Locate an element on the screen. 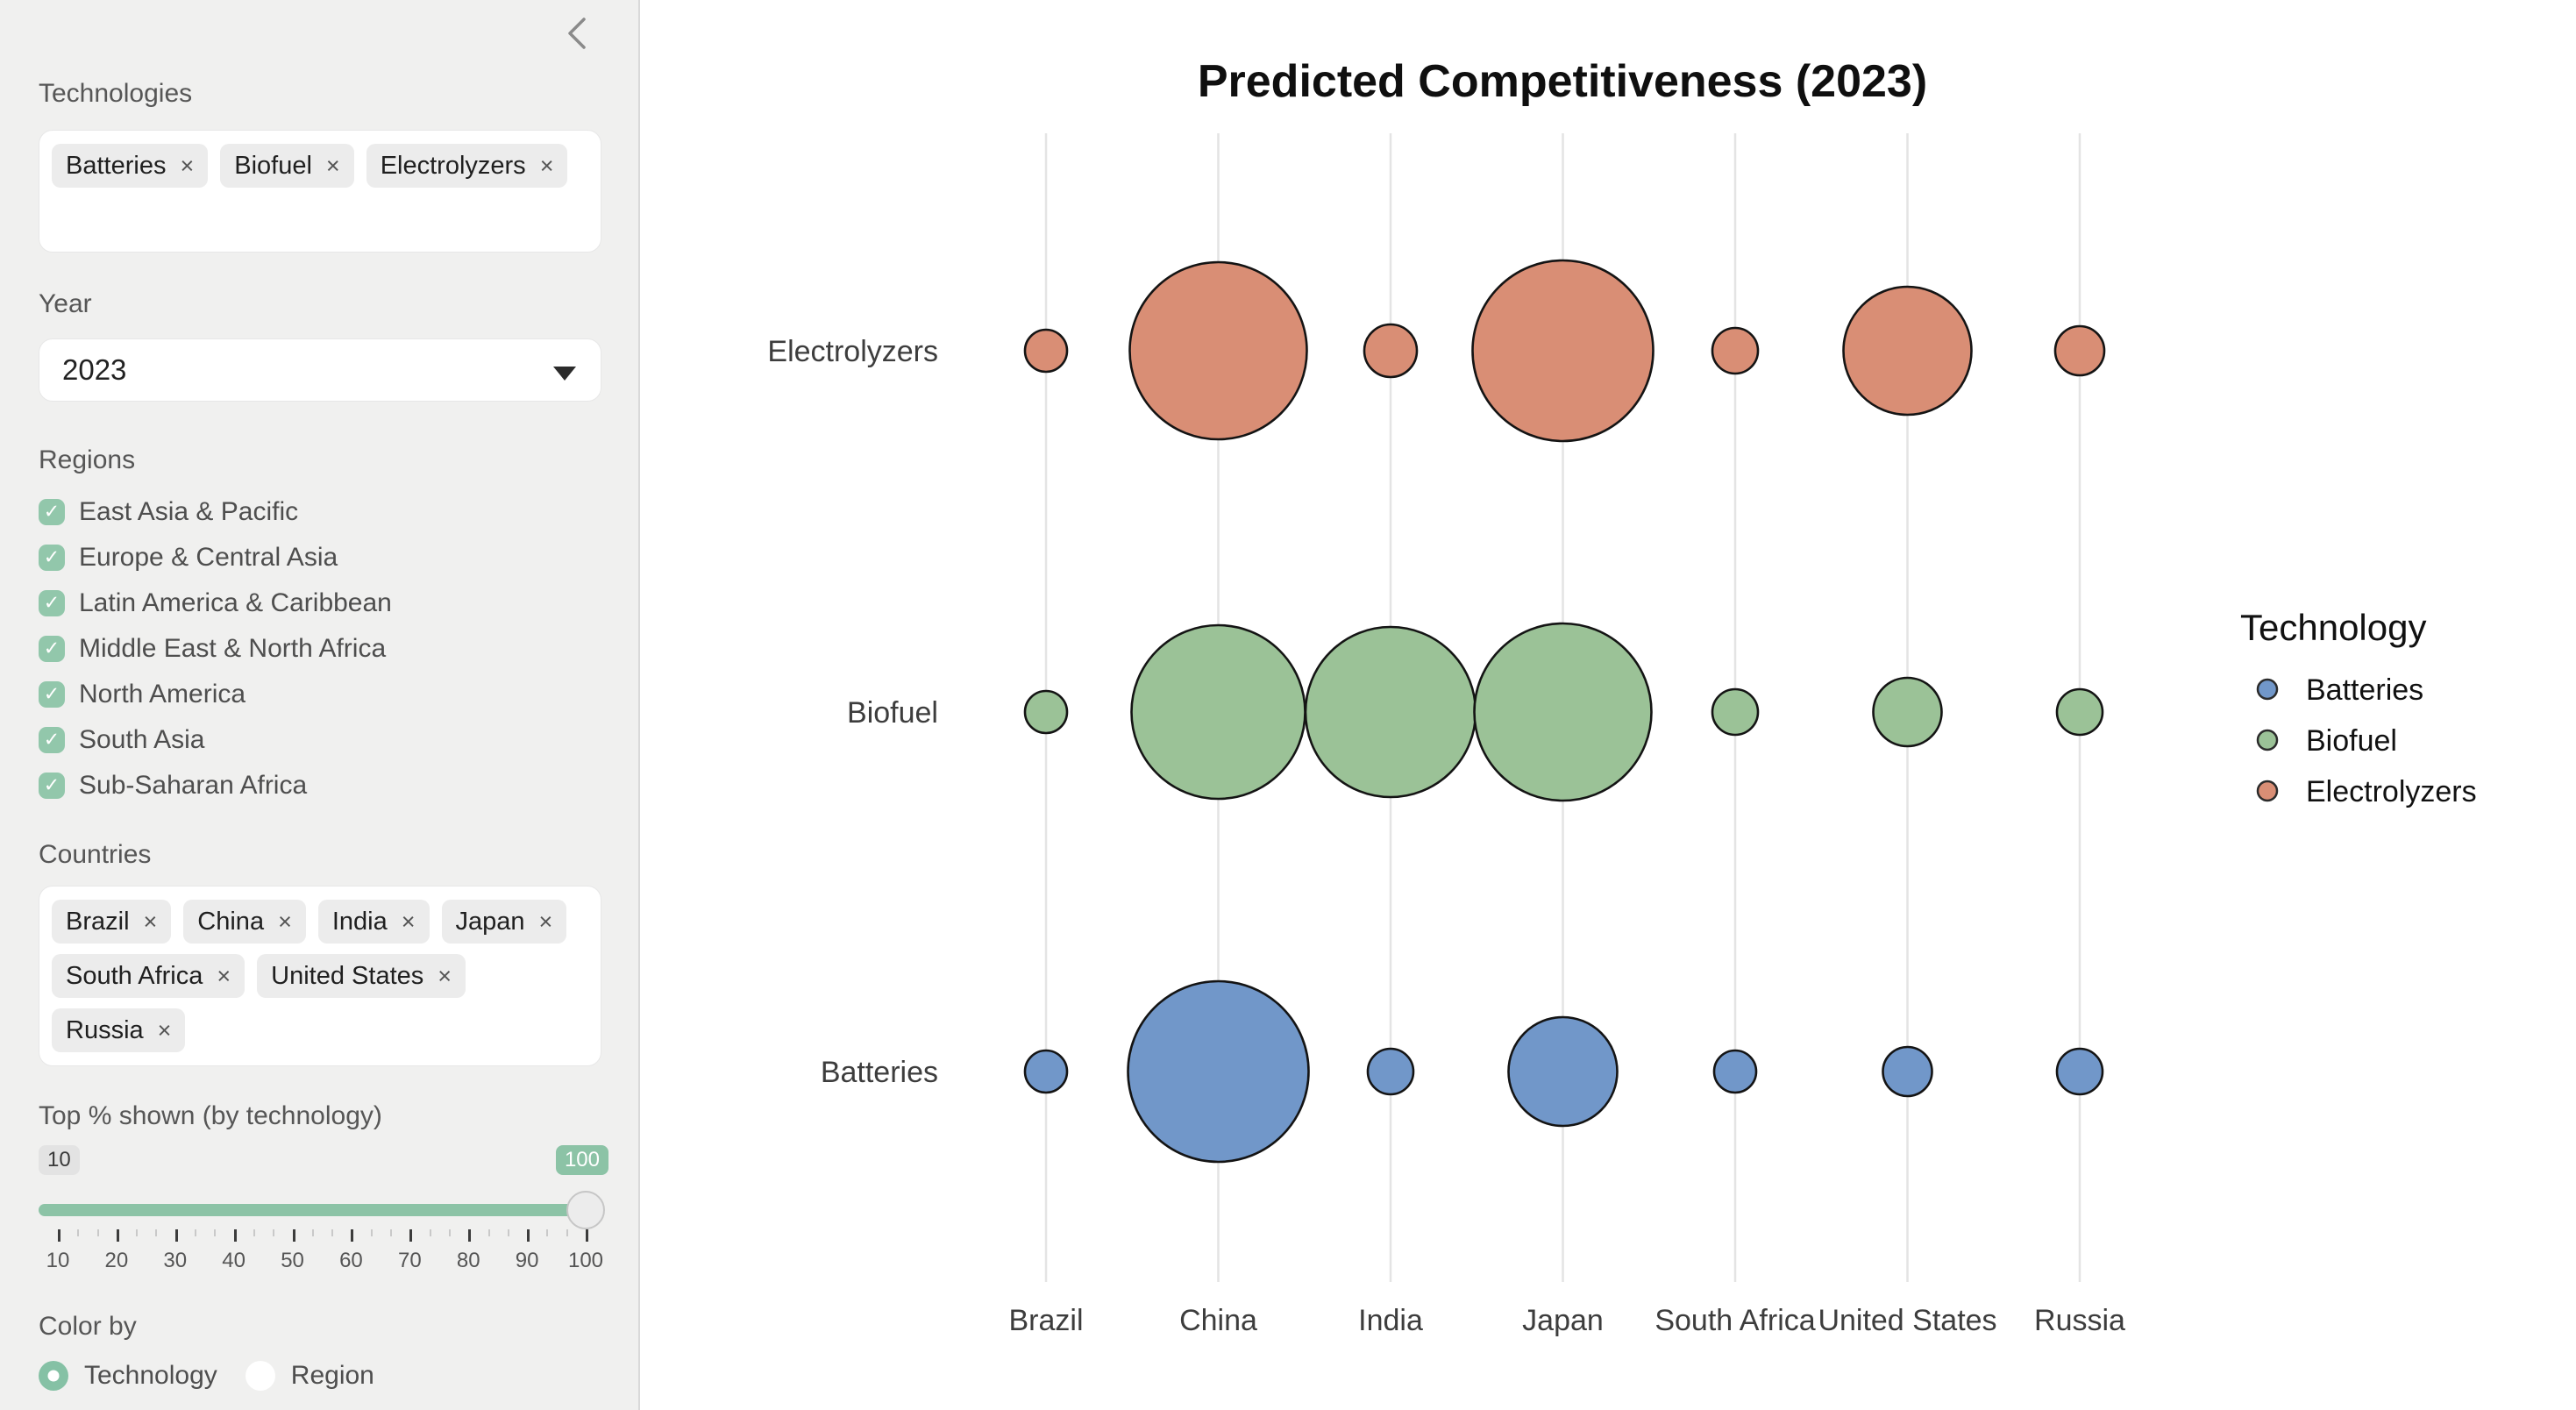 This screenshot has width=2576, height=1410. radio-region is located at coordinates (260, 1376).